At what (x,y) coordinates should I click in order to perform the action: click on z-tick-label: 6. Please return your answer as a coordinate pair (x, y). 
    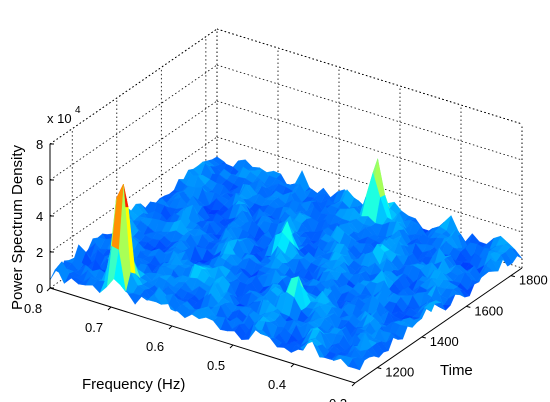
    Looking at the image, I should click on (39, 180).